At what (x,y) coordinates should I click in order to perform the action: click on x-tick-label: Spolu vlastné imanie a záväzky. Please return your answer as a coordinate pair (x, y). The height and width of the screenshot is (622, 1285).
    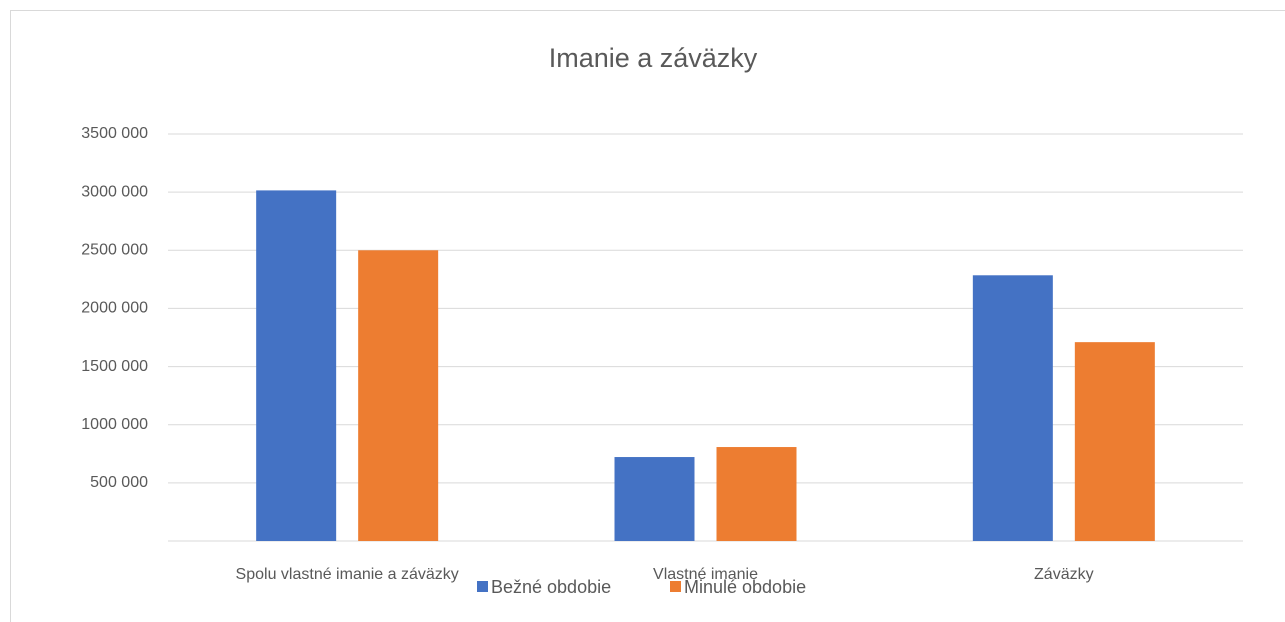
    Looking at the image, I should click on (347, 574).